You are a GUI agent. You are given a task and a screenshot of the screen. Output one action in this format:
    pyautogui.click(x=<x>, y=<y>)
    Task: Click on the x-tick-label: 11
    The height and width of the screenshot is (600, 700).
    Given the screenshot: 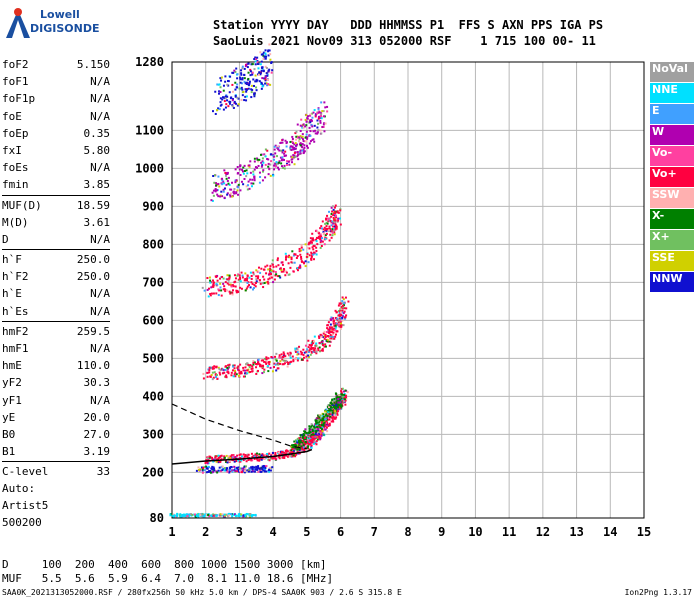 What is the action you would take?
    pyautogui.click(x=509, y=532)
    